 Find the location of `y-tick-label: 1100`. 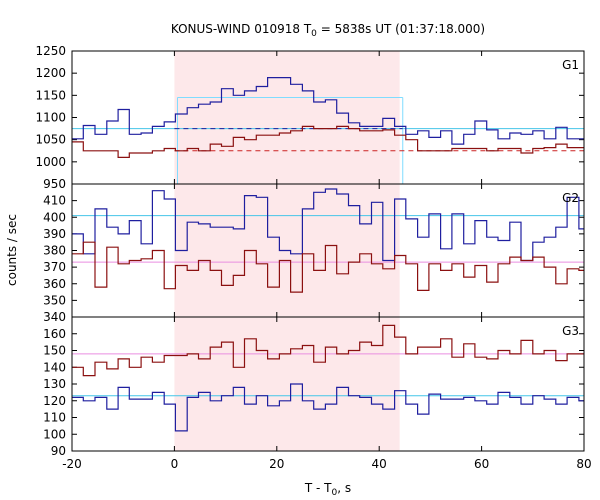

y-tick-label: 1100 is located at coordinates (50, 118).